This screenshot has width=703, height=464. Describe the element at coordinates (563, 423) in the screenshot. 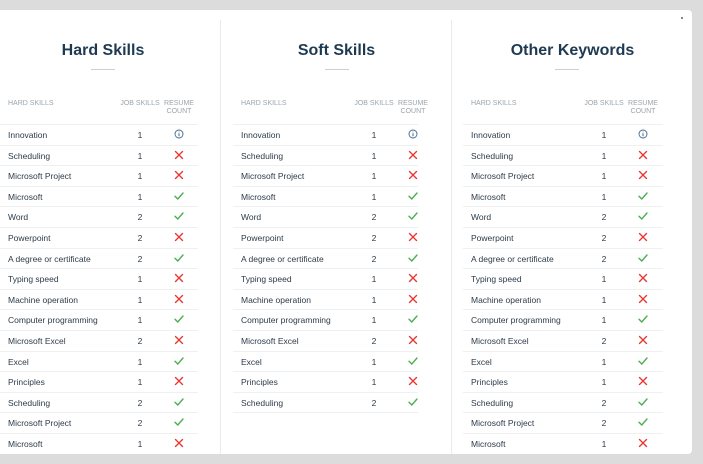

I see `table-row: Microsoft Project 2` at that location.